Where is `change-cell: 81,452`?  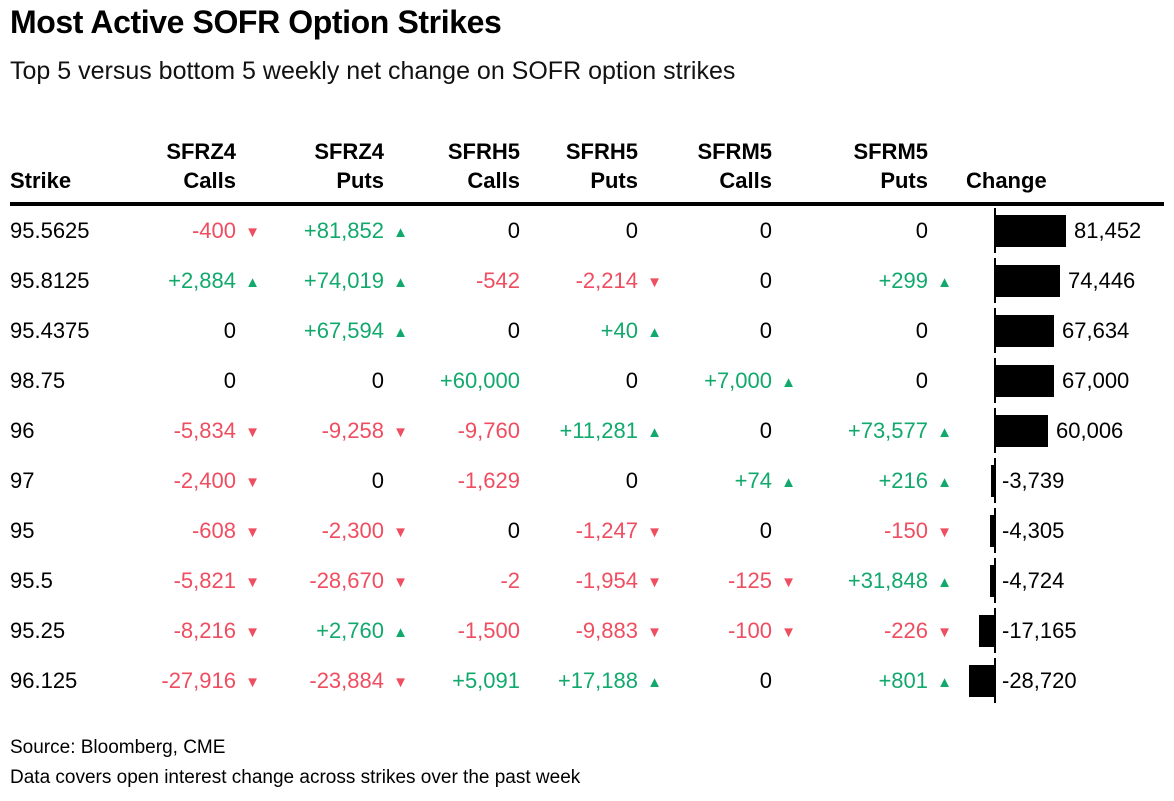
change-cell: 81,452 is located at coordinates (1058, 231).